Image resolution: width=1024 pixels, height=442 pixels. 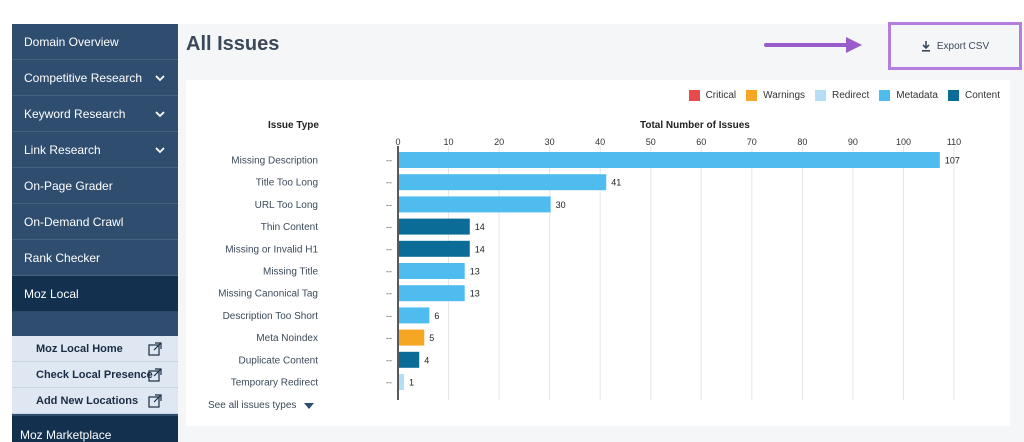 What do you see at coordinates (74, 221) in the screenshot?
I see `sidebar-item-label: On-Demand Crawl` at bounding box center [74, 221].